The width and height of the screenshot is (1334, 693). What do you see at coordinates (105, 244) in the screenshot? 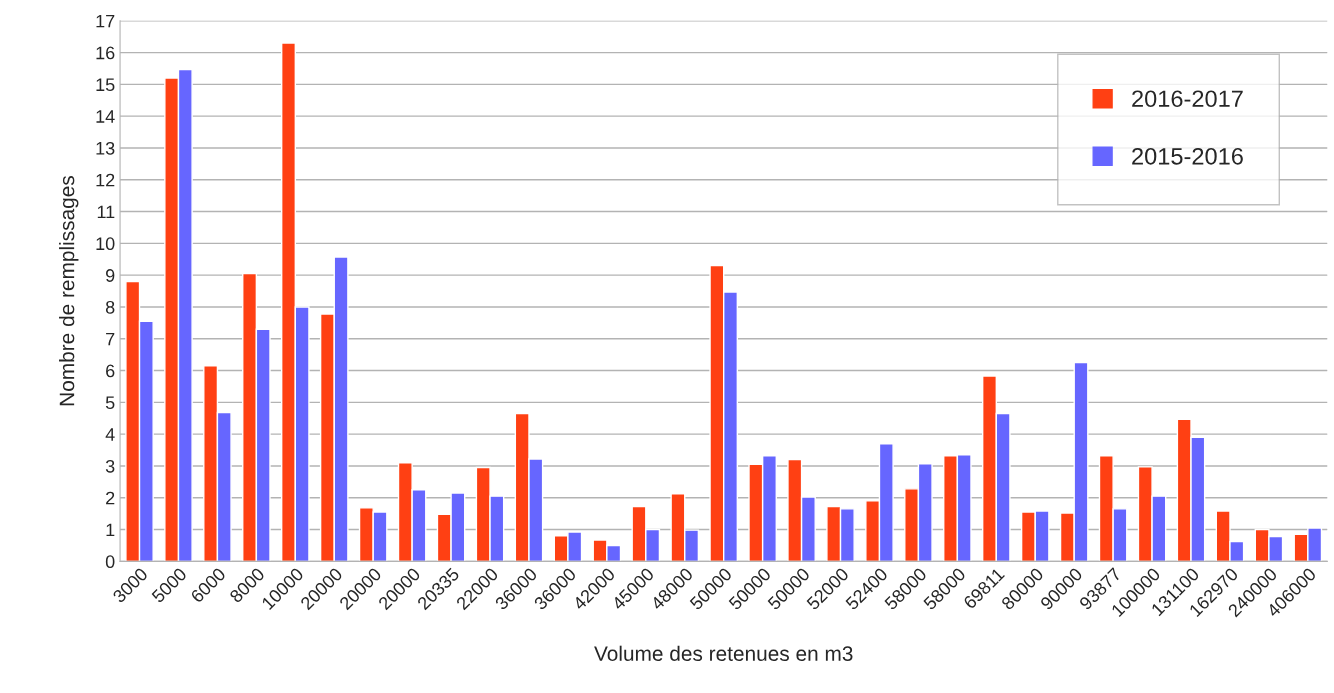
I see `y-tick-label: 10` at bounding box center [105, 244].